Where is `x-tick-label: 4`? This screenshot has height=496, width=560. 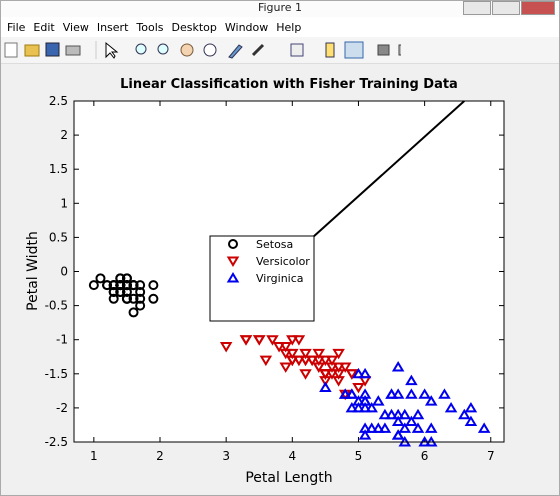
x-tick-label: 4 is located at coordinates (292, 456).